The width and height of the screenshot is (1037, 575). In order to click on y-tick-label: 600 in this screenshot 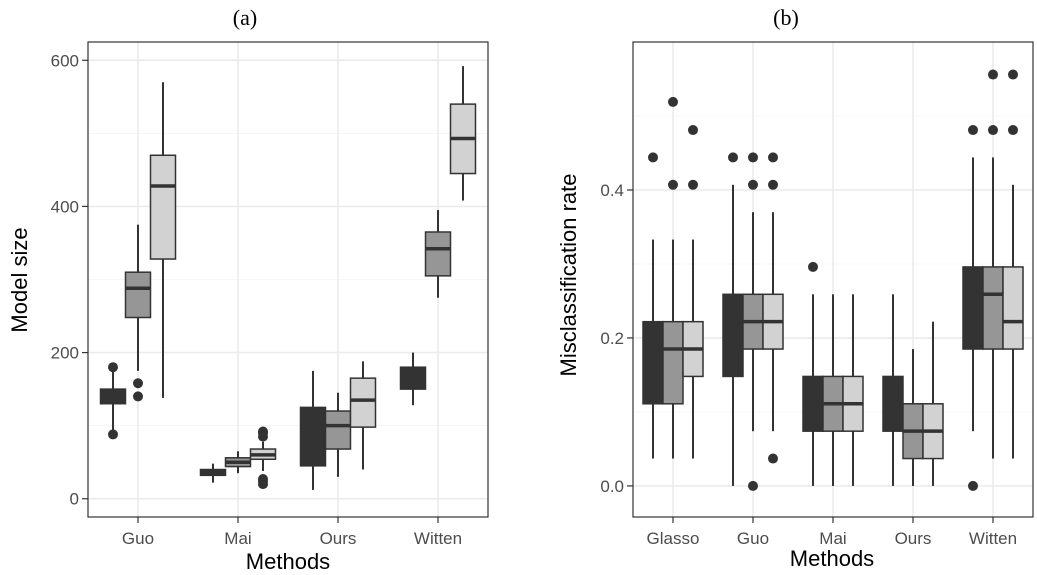, I will do `click(65, 60)`.